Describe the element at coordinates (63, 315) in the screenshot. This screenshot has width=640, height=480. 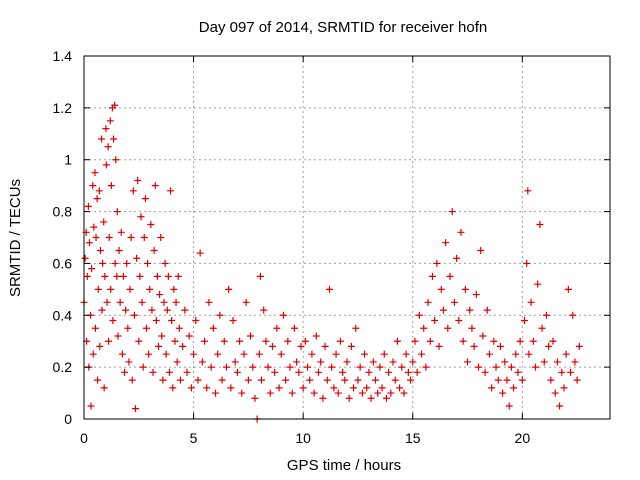
I see `y-tick-label: 0.4` at that location.